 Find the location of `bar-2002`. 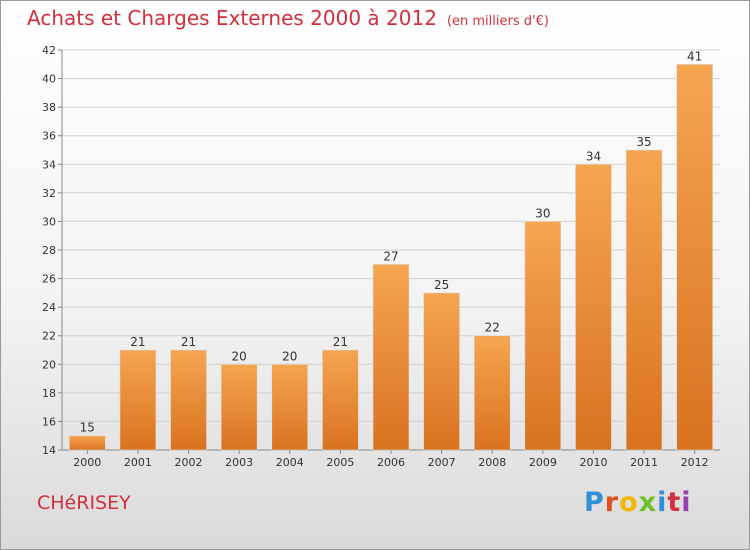

bar-2002 is located at coordinates (188, 400).